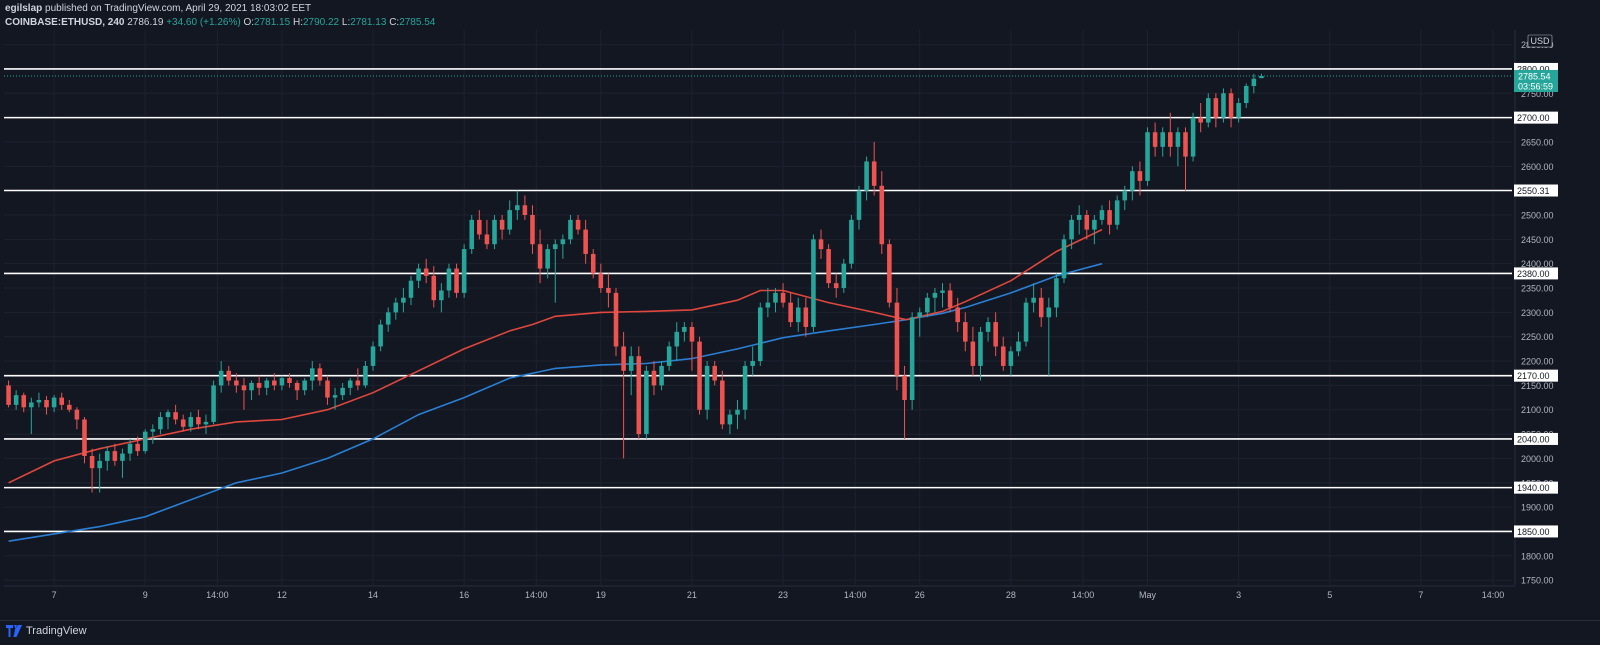 The height and width of the screenshot is (645, 1600). Describe the element at coordinates (464, 595) in the screenshot. I see `time-tick-label: 16` at that location.